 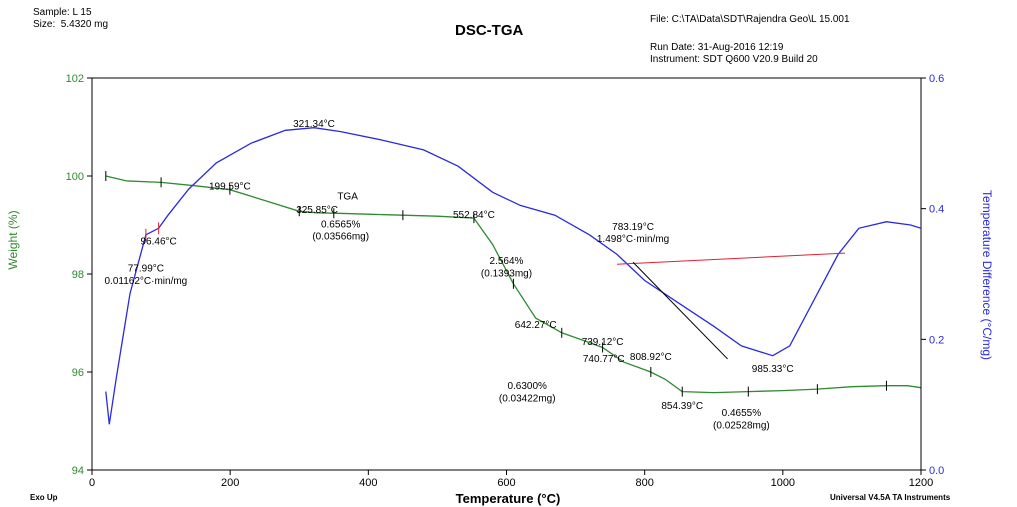 What do you see at coordinates (317, 210) in the screenshot?
I see `data-annotation: 325.85°C` at bounding box center [317, 210].